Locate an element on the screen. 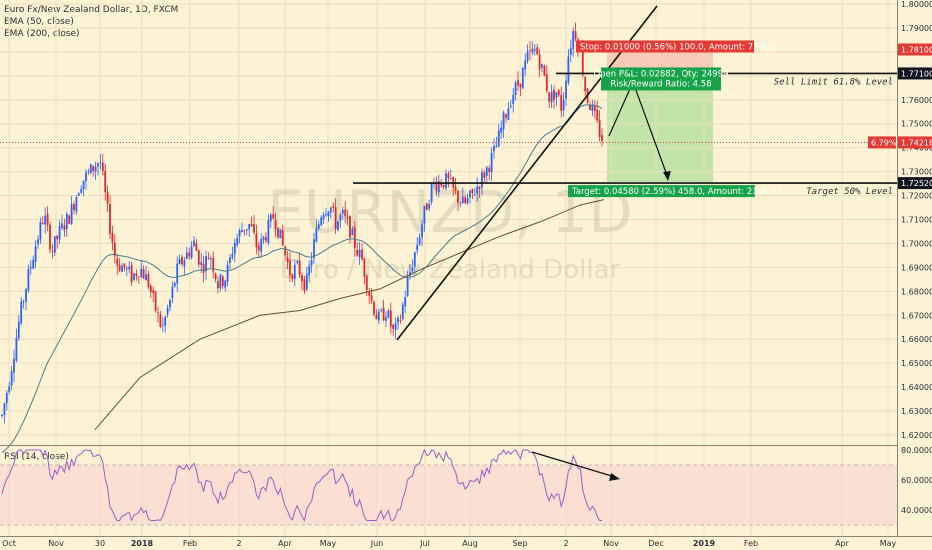  position-zones is located at coordinates (660, 116).